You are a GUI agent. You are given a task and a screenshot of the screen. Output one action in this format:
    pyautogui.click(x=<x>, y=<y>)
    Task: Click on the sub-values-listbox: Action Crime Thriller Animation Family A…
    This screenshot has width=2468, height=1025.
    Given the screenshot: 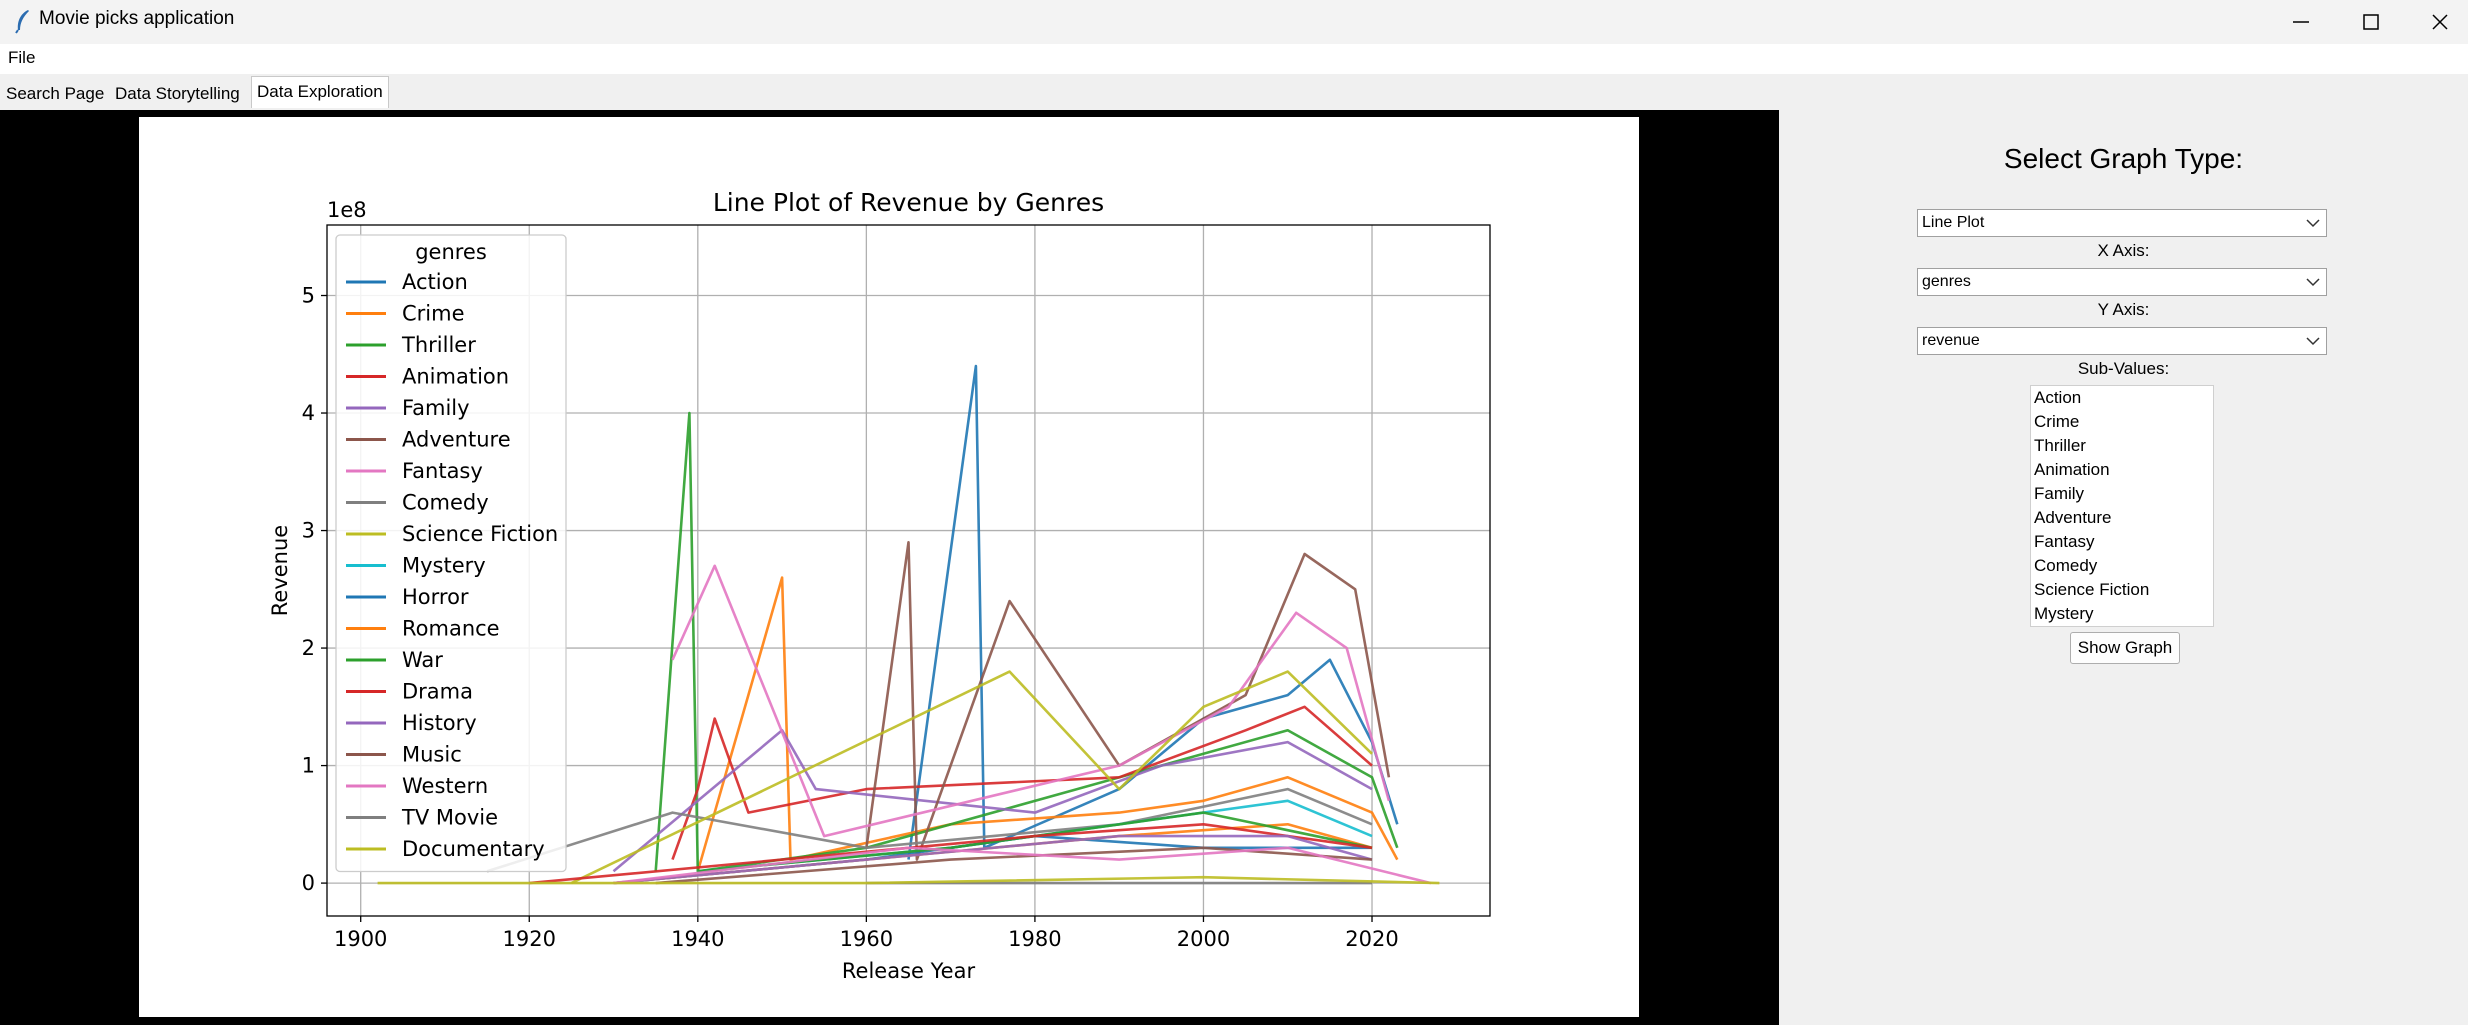 What is the action you would take?
    pyautogui.click(x=2122, y=506)
    